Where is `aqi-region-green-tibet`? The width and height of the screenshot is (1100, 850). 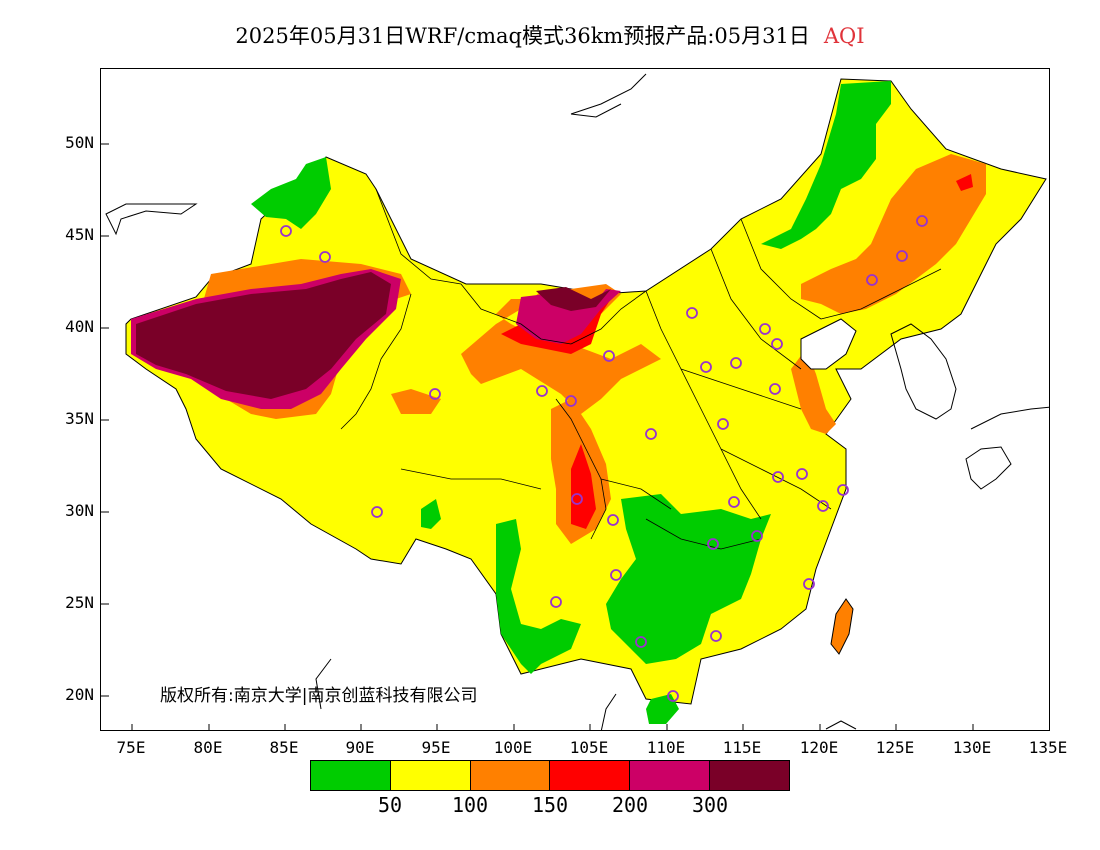 aqi-region-green-tibet is located at coordinates (431, 514).